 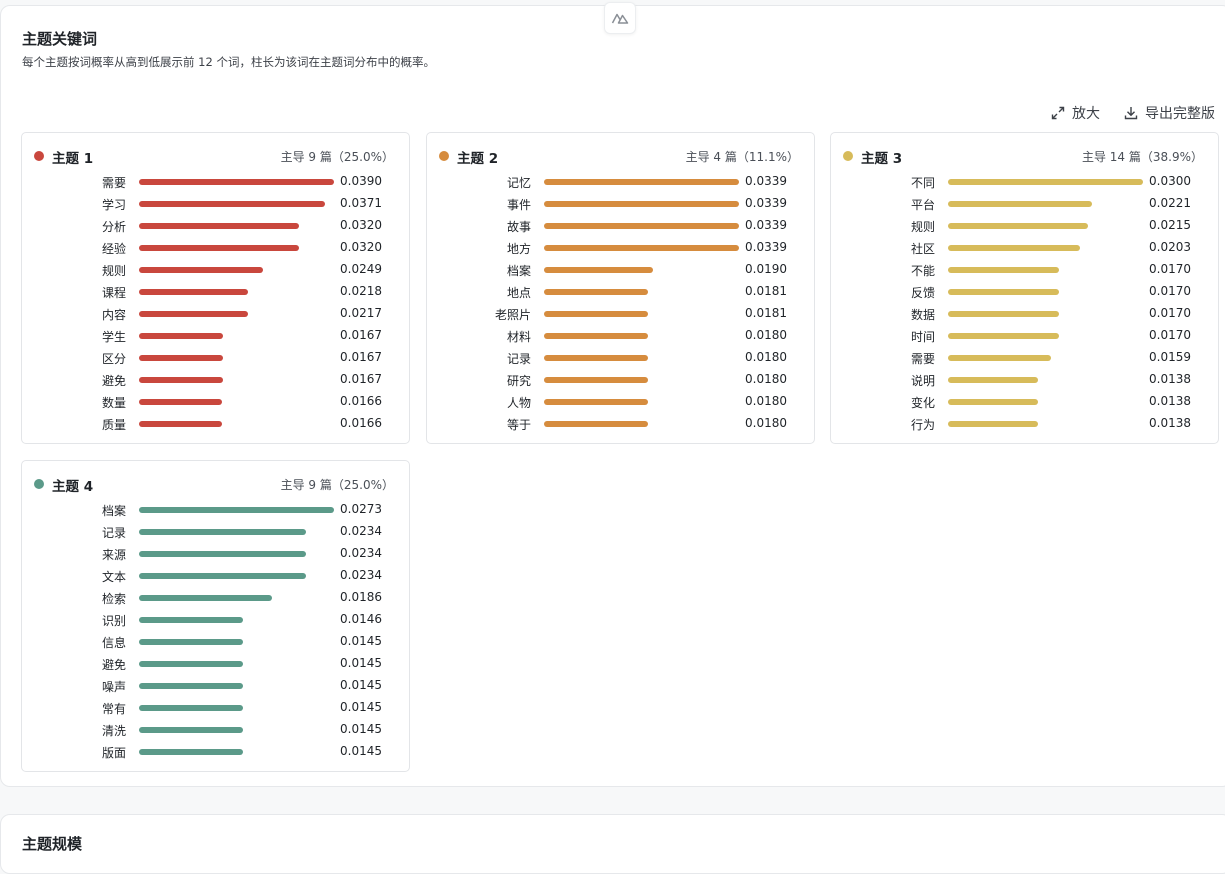 What do you see at coordinates (215, 621) in the screenshot?
I see `keyword-row: 识别 0.0146` at bounding box center [215, 621].